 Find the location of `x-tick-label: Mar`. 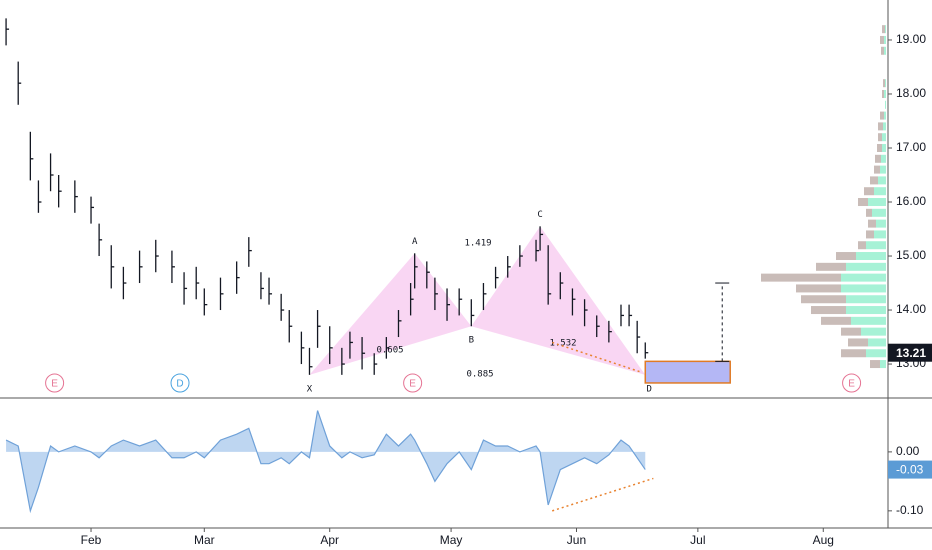

x-tick-label: Mar is located at coordinates (204, 540).